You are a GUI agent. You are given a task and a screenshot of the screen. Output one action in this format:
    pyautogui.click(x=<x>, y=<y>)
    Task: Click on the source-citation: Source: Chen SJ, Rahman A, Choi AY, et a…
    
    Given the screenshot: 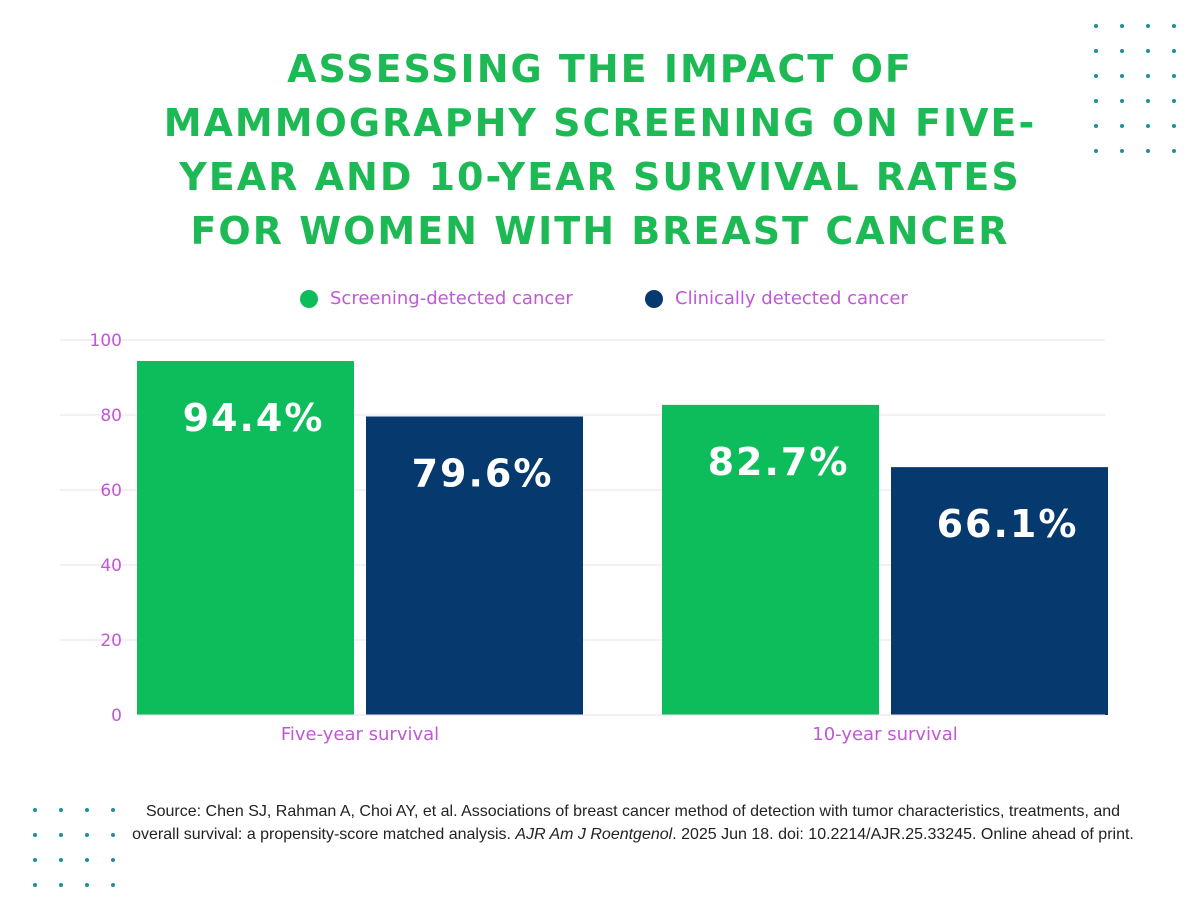 What is the action you would take?
    pyautogui.click(x=633, y=823)
    